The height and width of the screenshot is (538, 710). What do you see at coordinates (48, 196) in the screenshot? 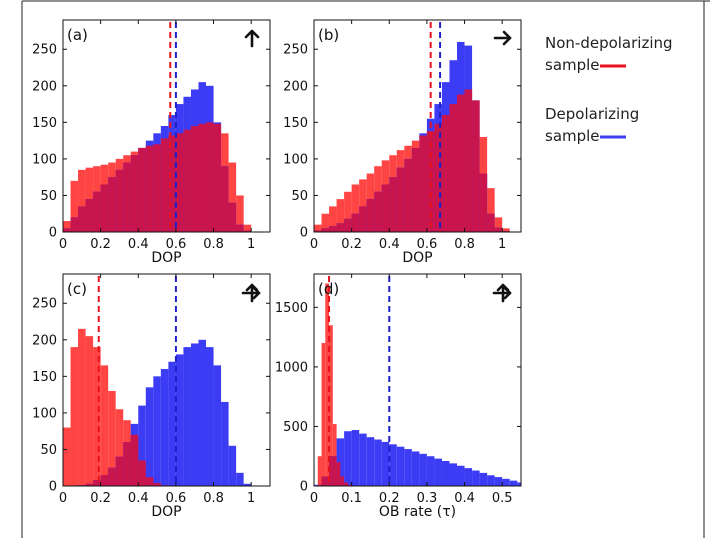
I see `y-tick-label: 50` at bounding box center [48, 196].